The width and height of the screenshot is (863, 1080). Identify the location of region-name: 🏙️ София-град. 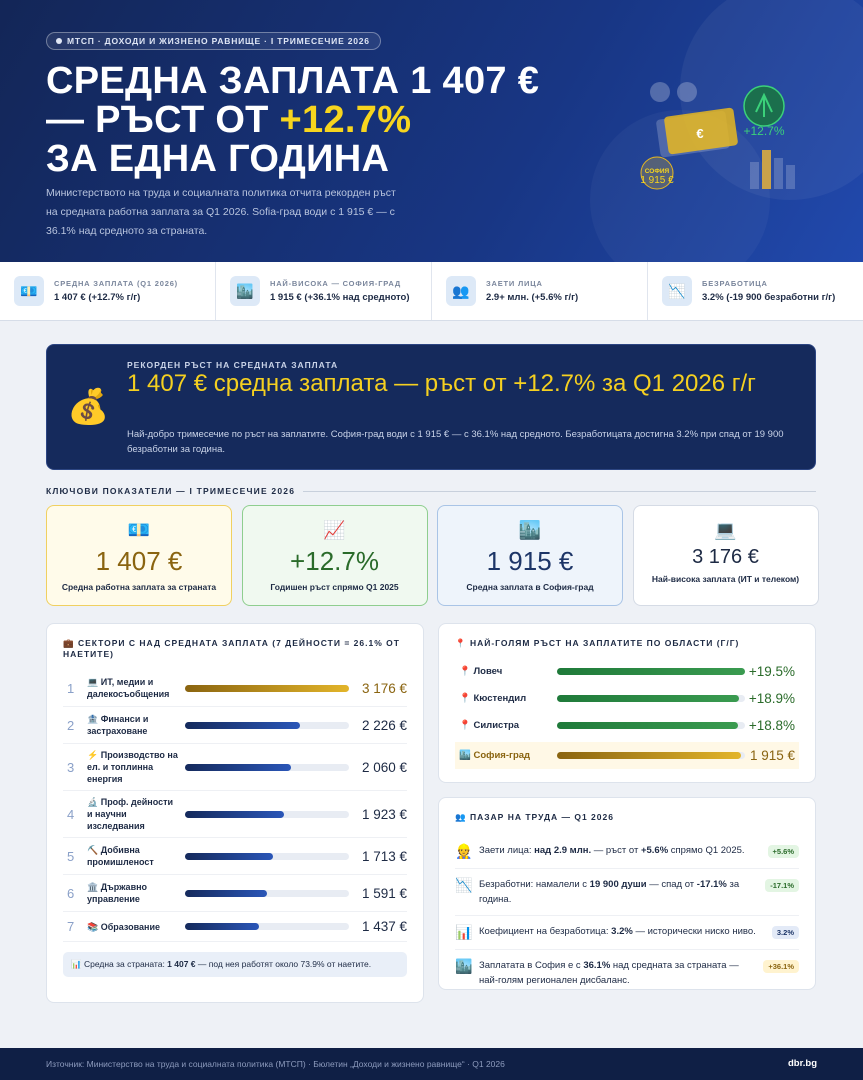
(495, 755).